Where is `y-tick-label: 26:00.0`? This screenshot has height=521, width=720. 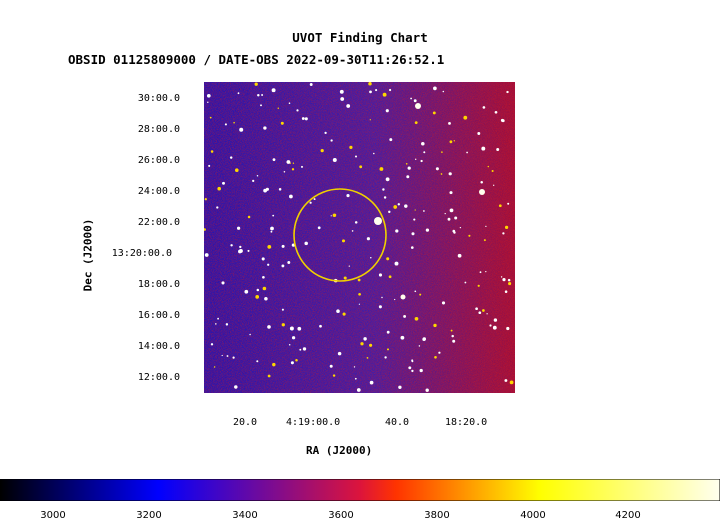
y-tick-label: 26:00.0 is located at coordinates (158, 160).